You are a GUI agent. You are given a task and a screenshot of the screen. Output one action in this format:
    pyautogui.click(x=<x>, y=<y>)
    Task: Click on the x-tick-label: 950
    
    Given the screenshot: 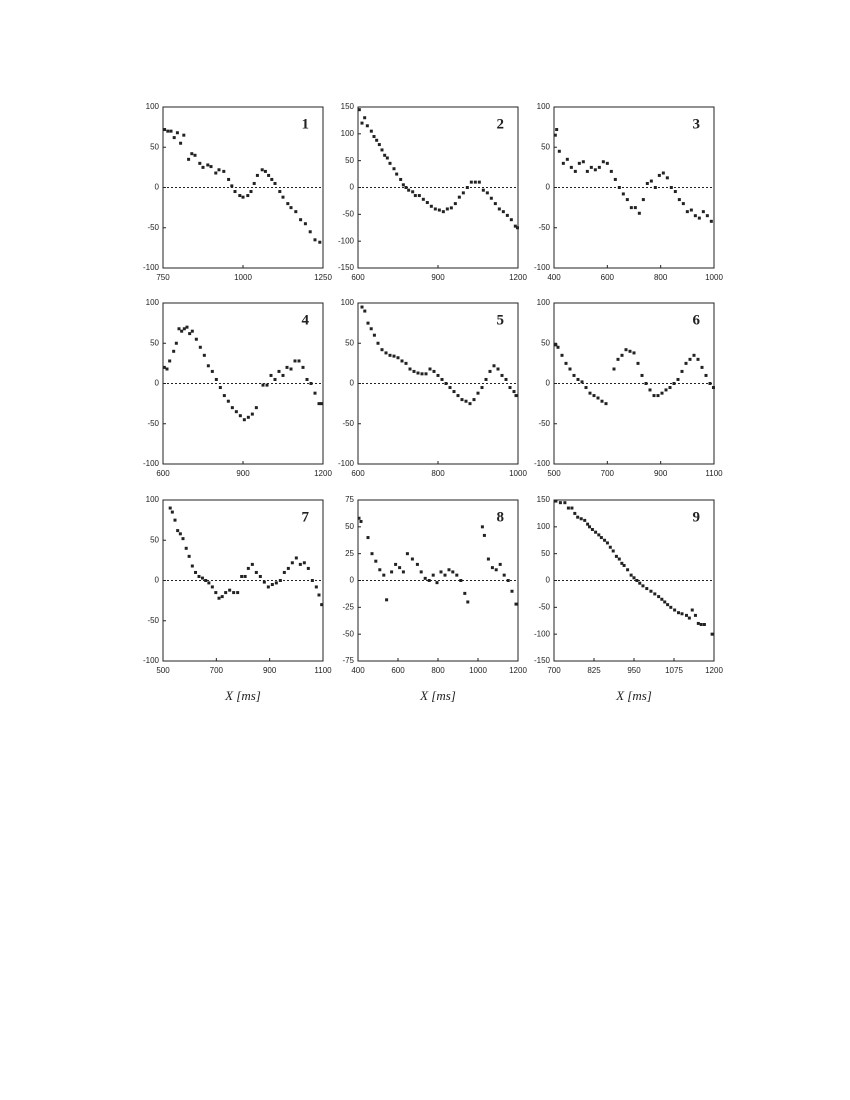 What is the action you would take?
    pyautogui.click(x=634, y=670)
    